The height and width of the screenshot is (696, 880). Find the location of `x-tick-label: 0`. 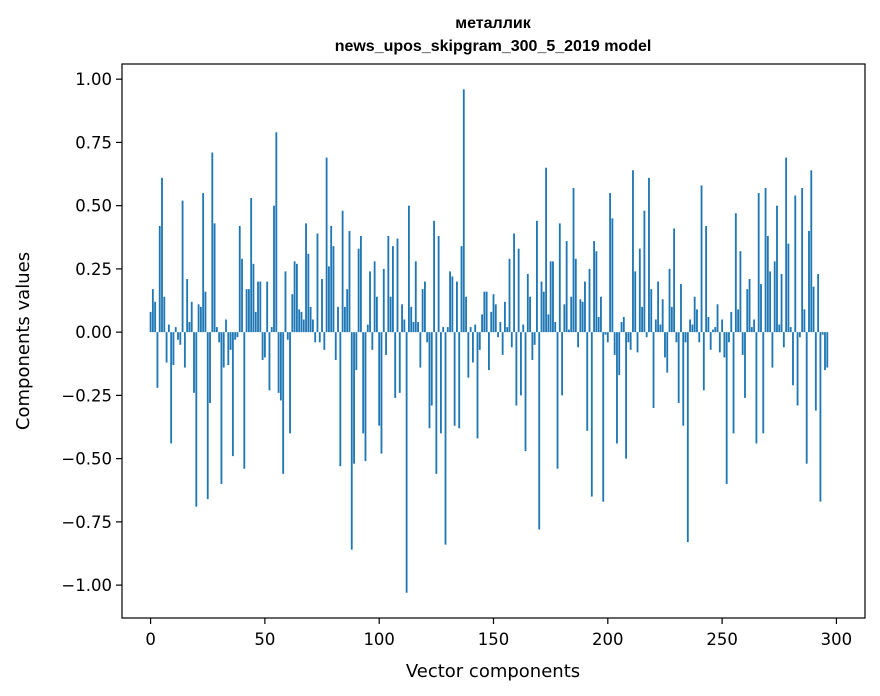

x-tick-label: 0 is located at coordinates (150, 639).